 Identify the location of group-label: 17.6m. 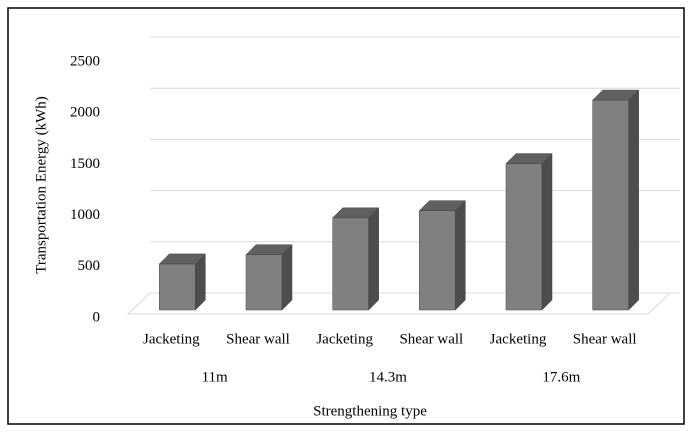
(561, 377).